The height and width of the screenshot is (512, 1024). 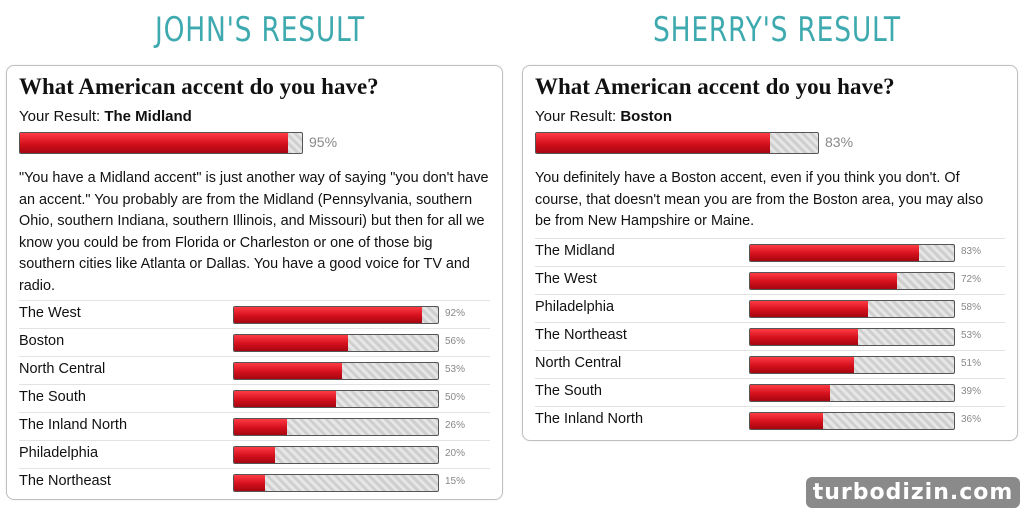 What do you see at coordinates (971, 307) in the screenshot?
I see `accent-score-percent: 58%` at bounding box center [971, 307].